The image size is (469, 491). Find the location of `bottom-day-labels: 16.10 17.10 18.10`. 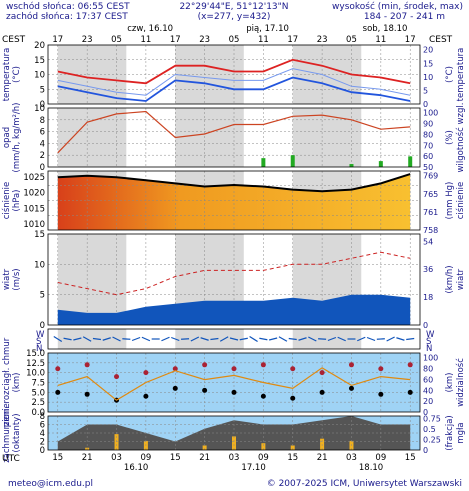

bottom-day-labels: 16.10 17.10 18.10 is located at coordinates (253, 468).